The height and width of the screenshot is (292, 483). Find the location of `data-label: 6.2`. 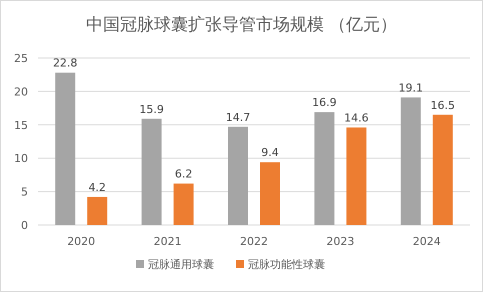

data-label: 6.2 is located at coordinates (183, 174).